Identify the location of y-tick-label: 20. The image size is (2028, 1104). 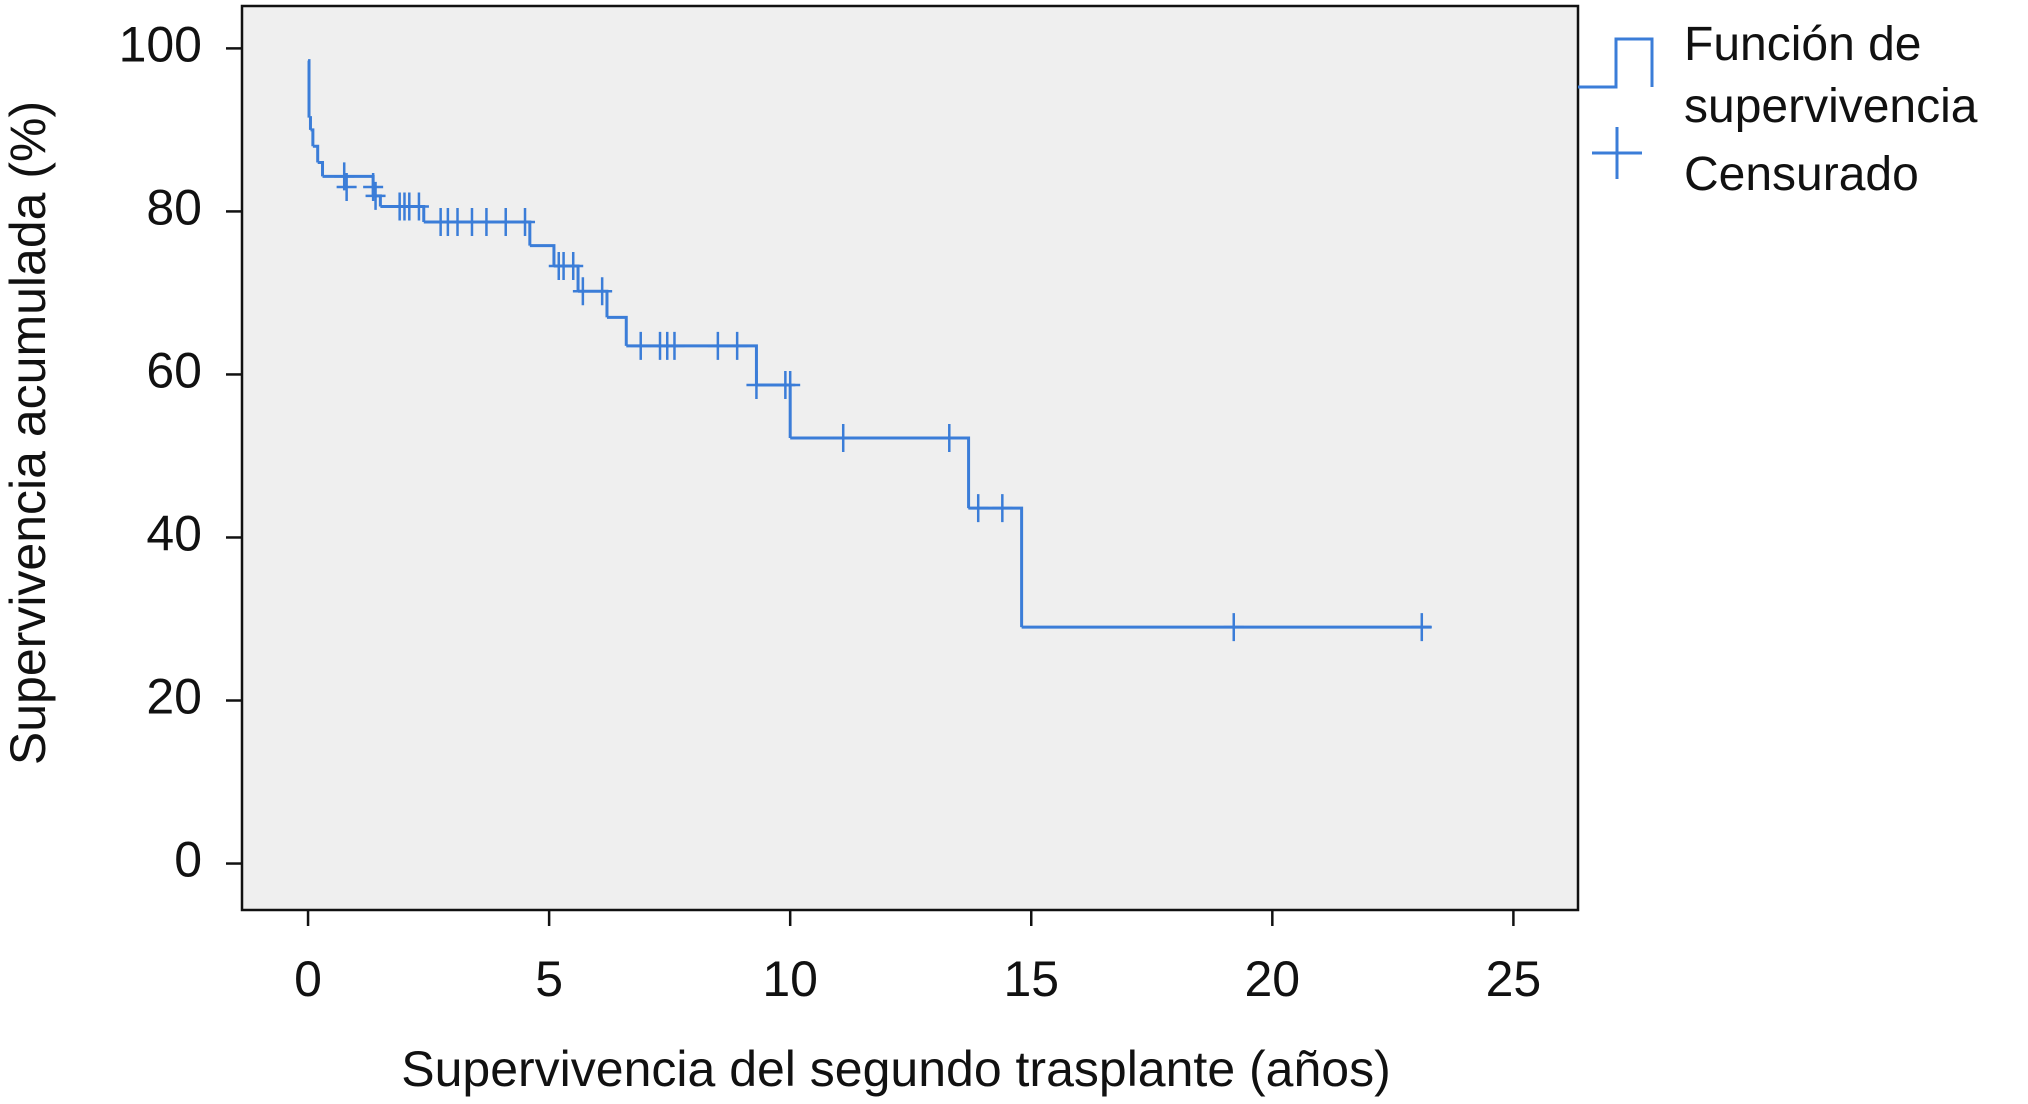
(174, 697).